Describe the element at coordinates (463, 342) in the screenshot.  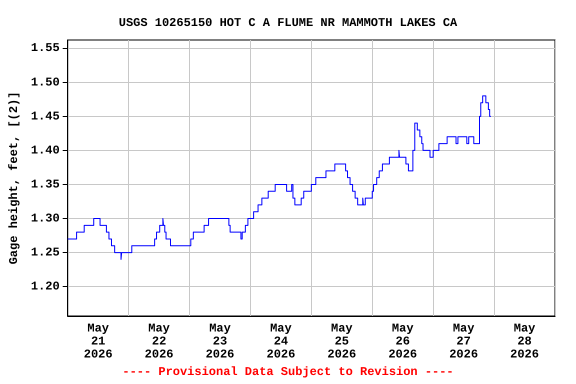
I see `x-tick-label: May 27 2026` at that location.